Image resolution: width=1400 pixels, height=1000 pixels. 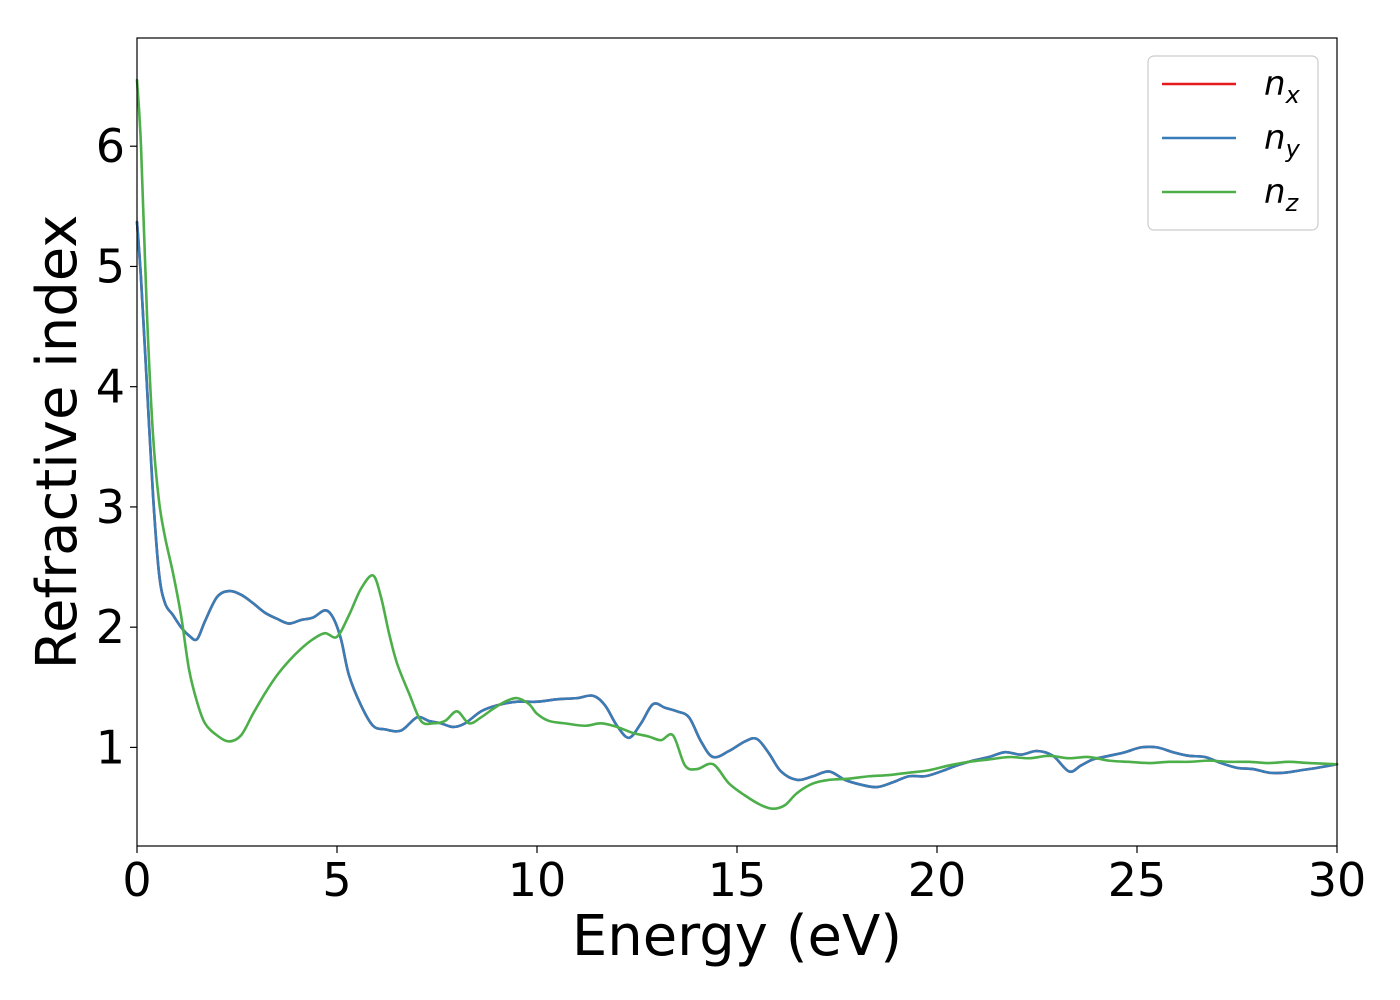 I want to click on x-tick-label: 30, so click(x=1337, y=880).